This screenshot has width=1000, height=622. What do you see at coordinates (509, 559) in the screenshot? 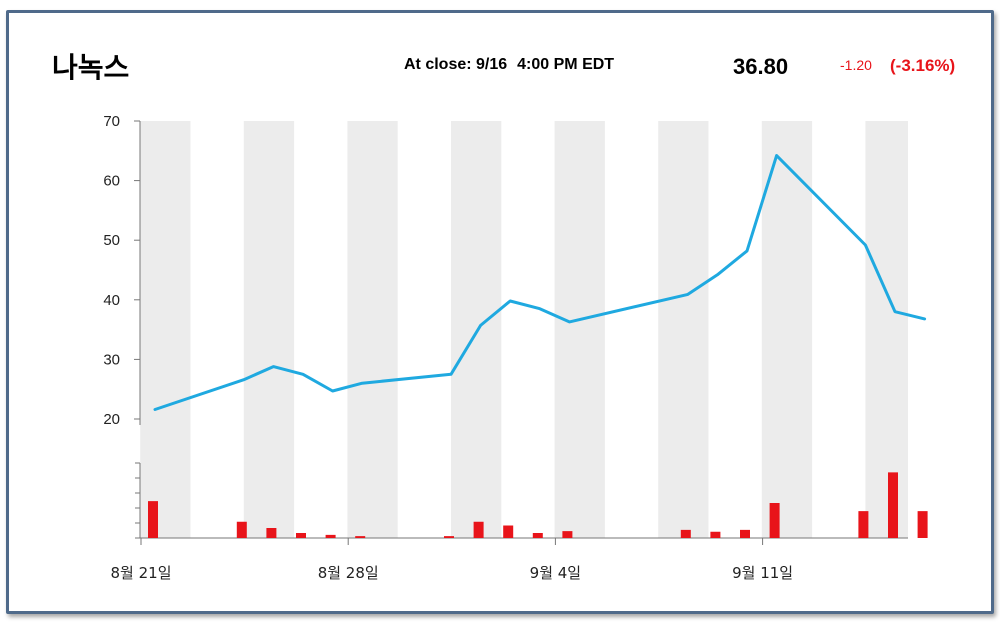
I see `x-axis: 8월 21일 8월 28일 9월 4일 9월 11일` at bounding box center [509, 559].